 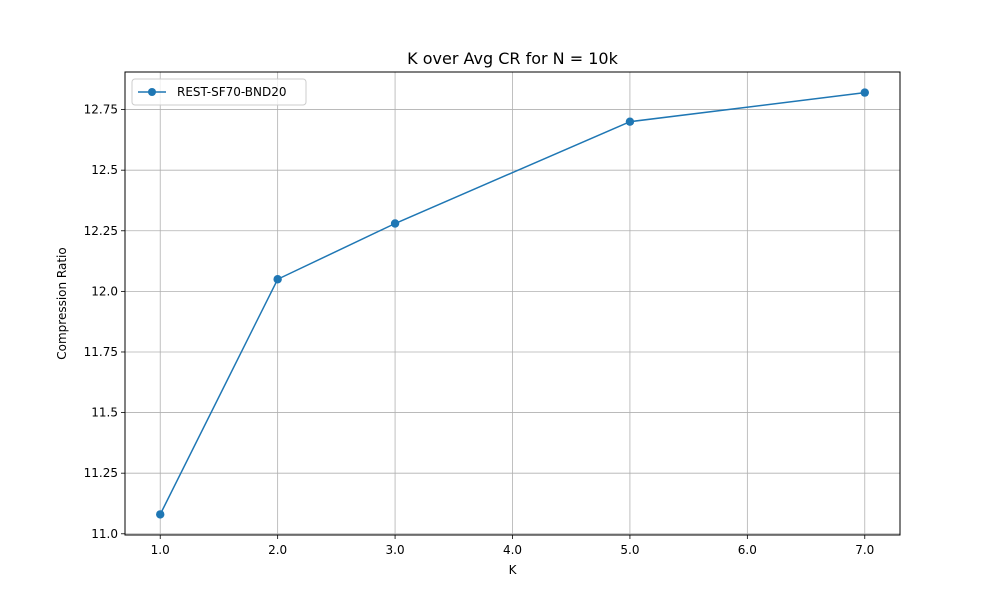 I want to click on x-tick-label: 2.0, so click(x=277, y=550).